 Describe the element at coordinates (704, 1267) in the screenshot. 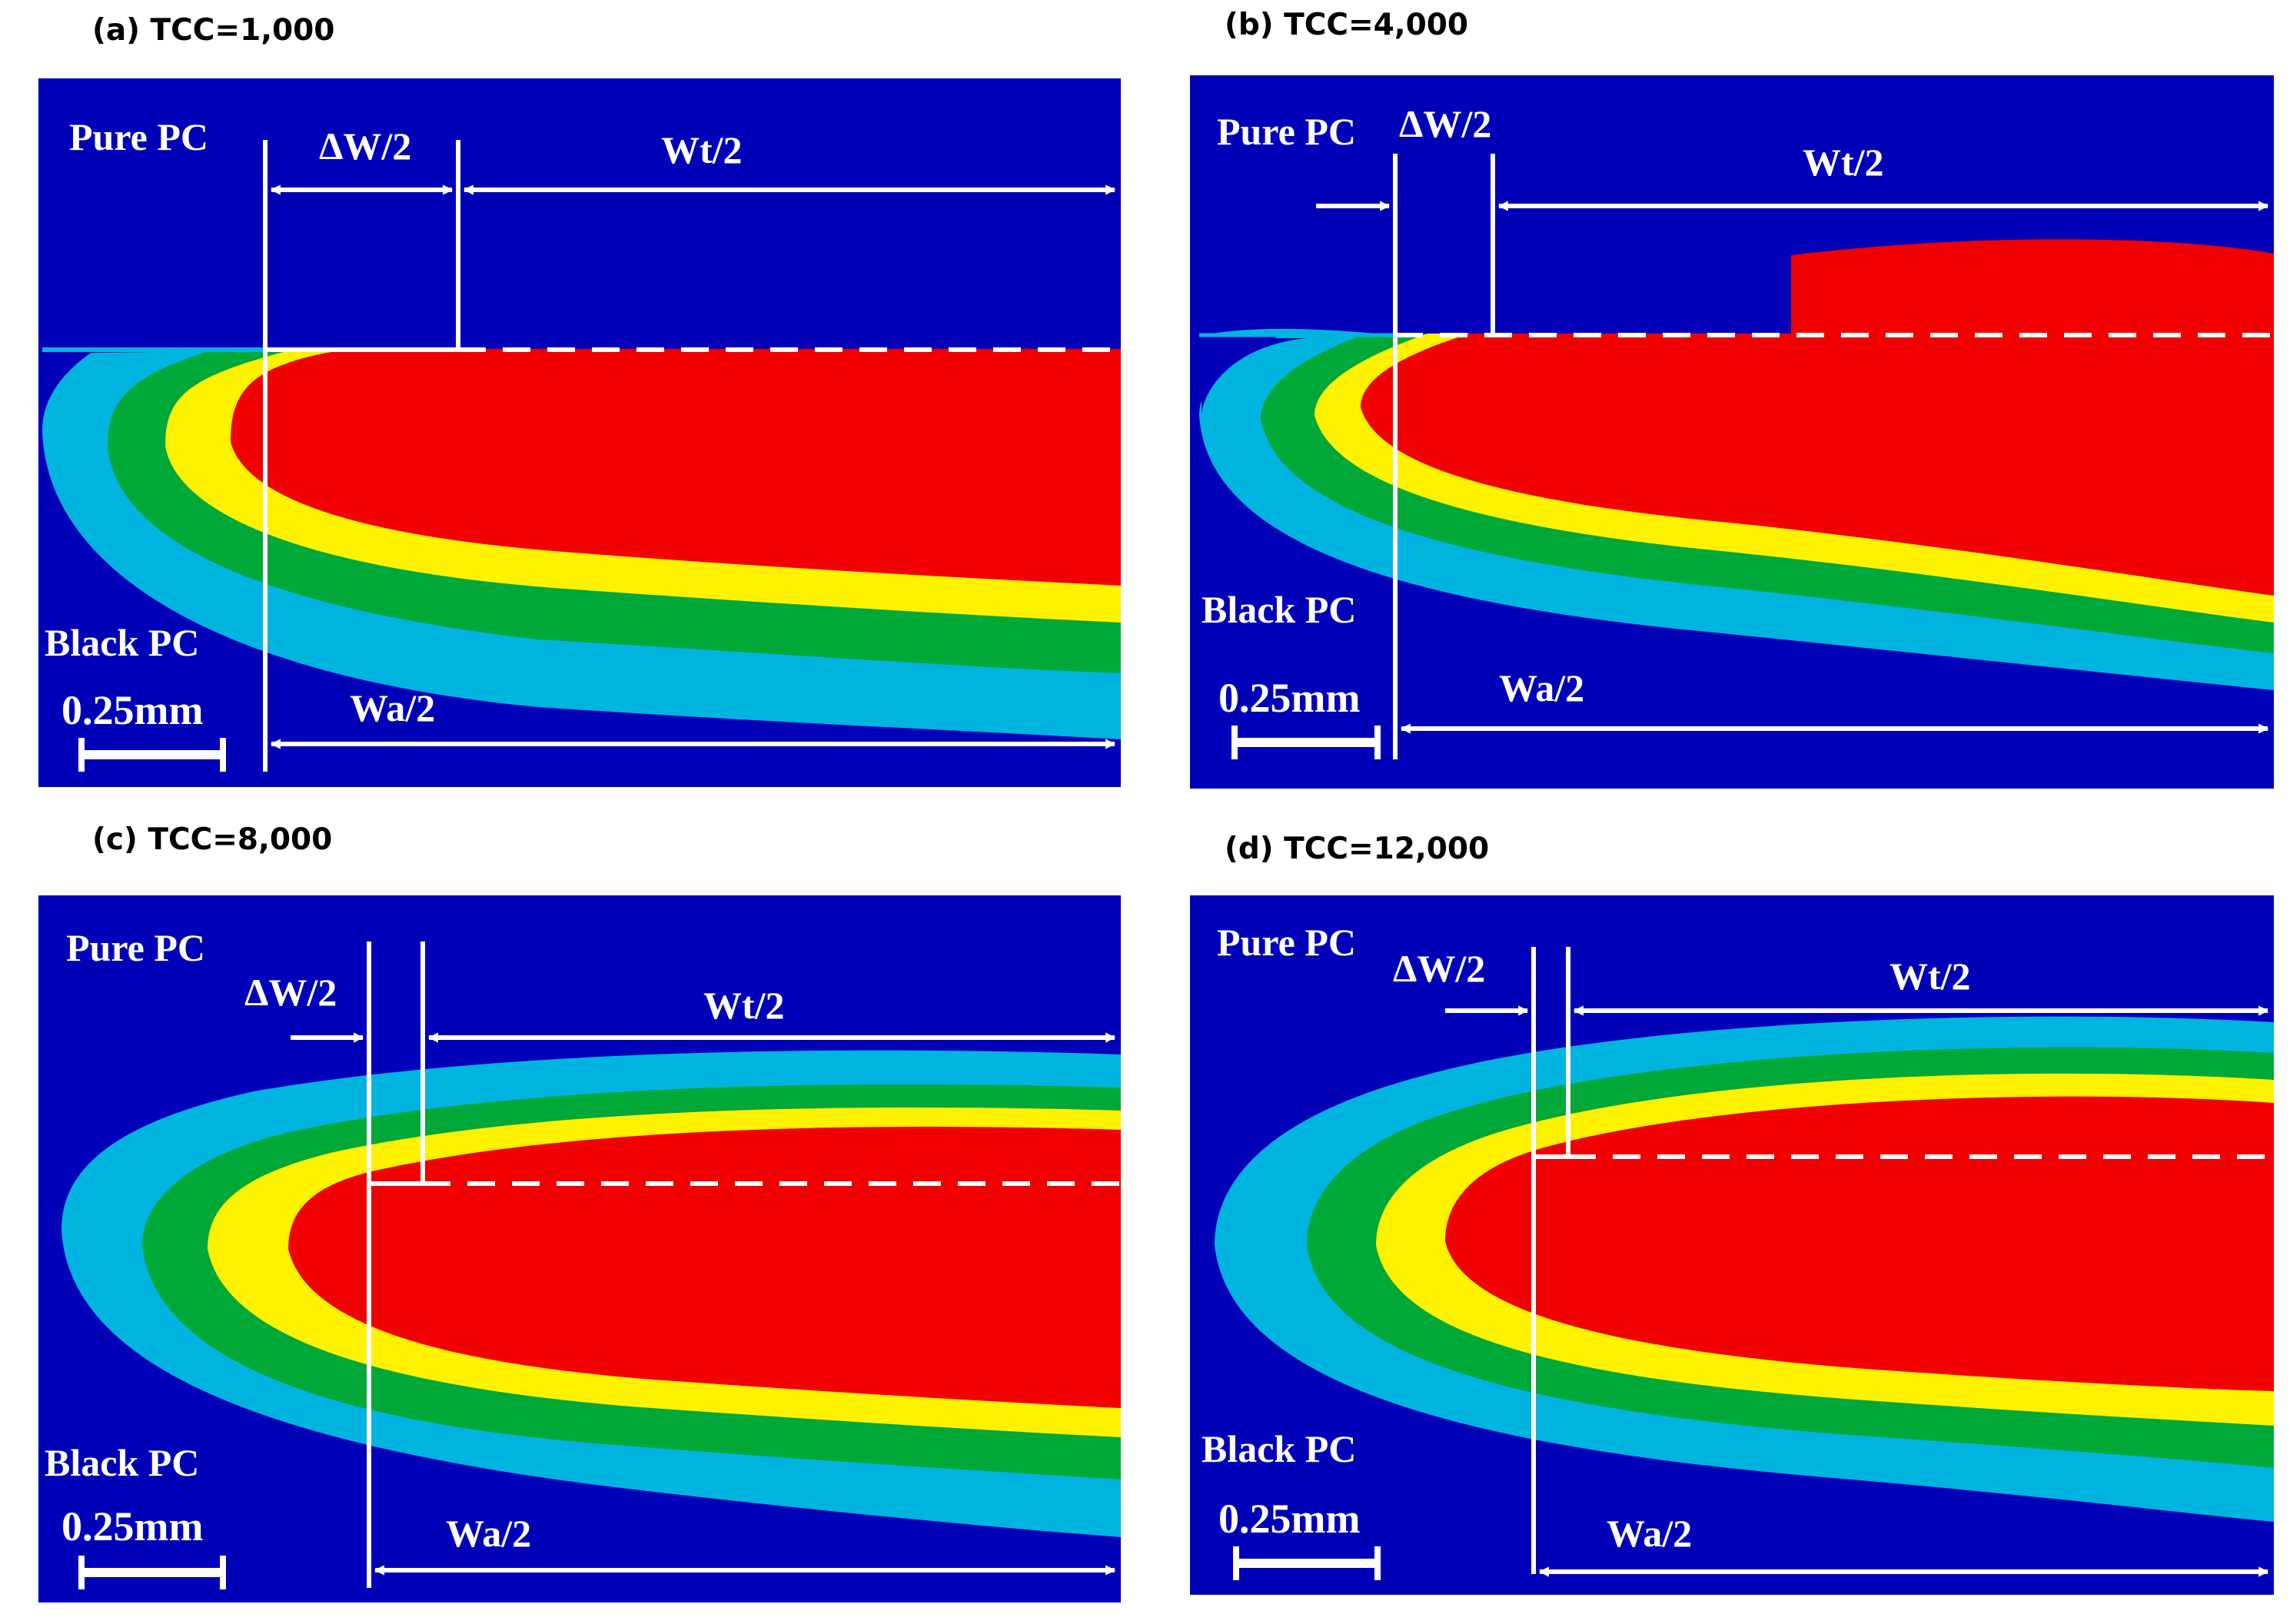

I see `panel-c-red-core` at that location.